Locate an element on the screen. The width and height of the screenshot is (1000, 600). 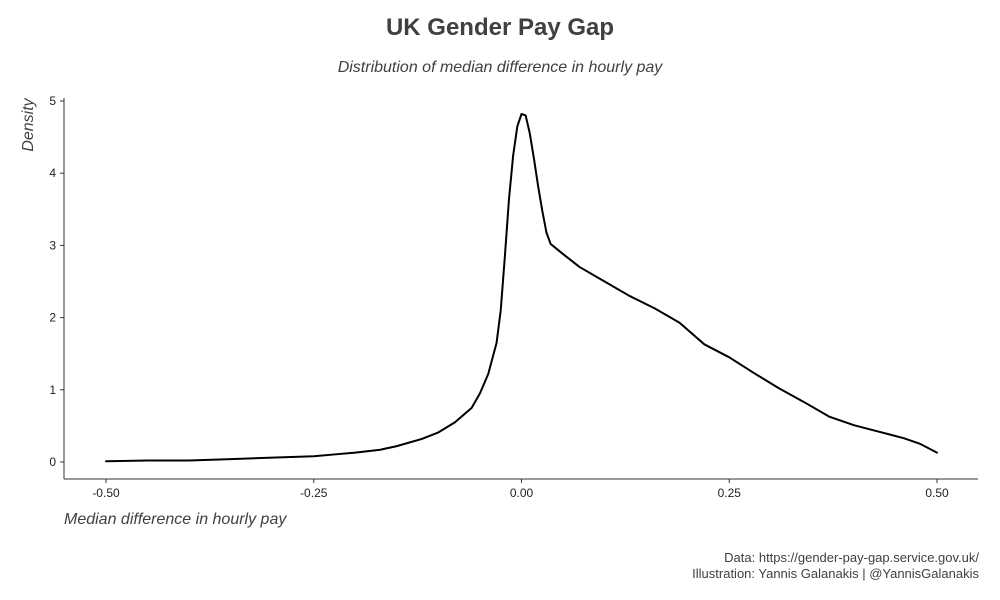
y-tick-label: 5 is located at coordinates (52, 101).